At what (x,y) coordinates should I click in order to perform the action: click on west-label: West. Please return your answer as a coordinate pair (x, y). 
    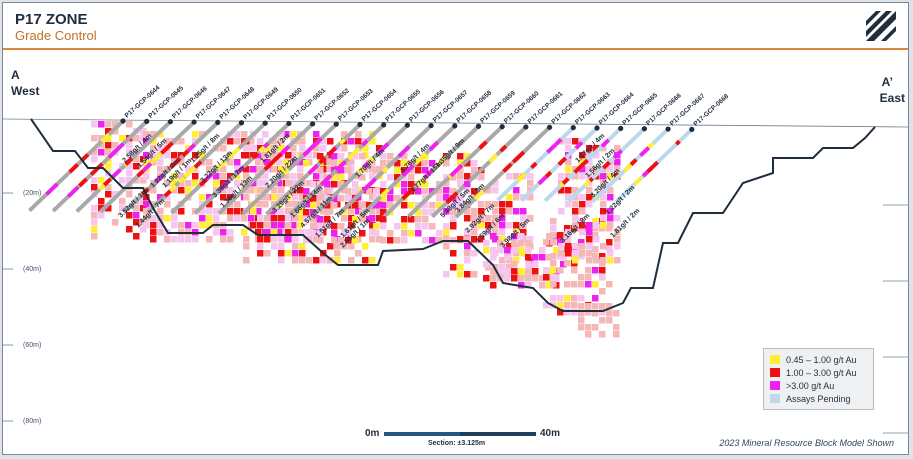
    Looking at the image, I should click on (25, 91).